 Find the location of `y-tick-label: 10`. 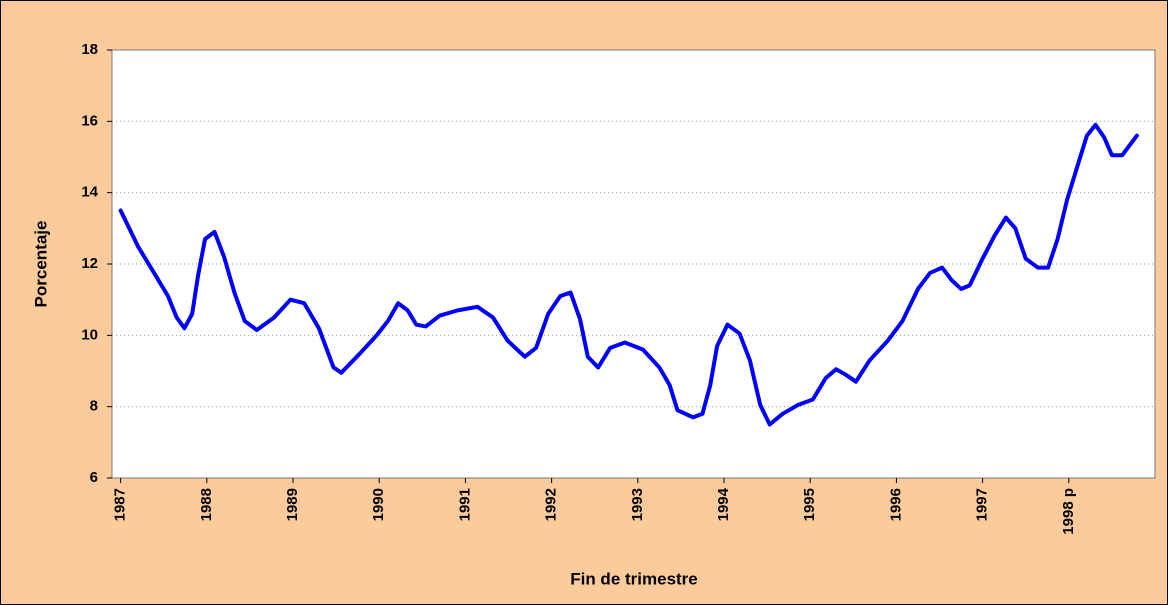

y-tick-label: 10 is located at coordinates (89, 334).